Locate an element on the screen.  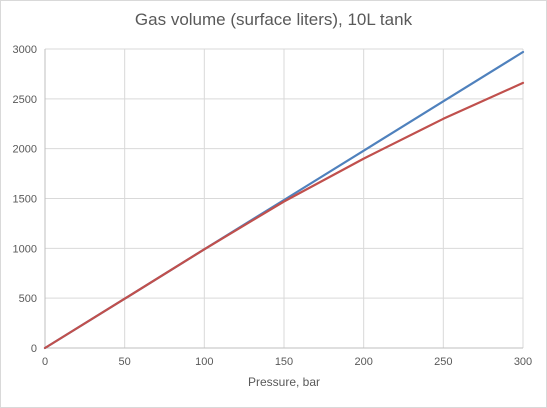
y-tick-label: 0 is located at coordinates (34, 349).